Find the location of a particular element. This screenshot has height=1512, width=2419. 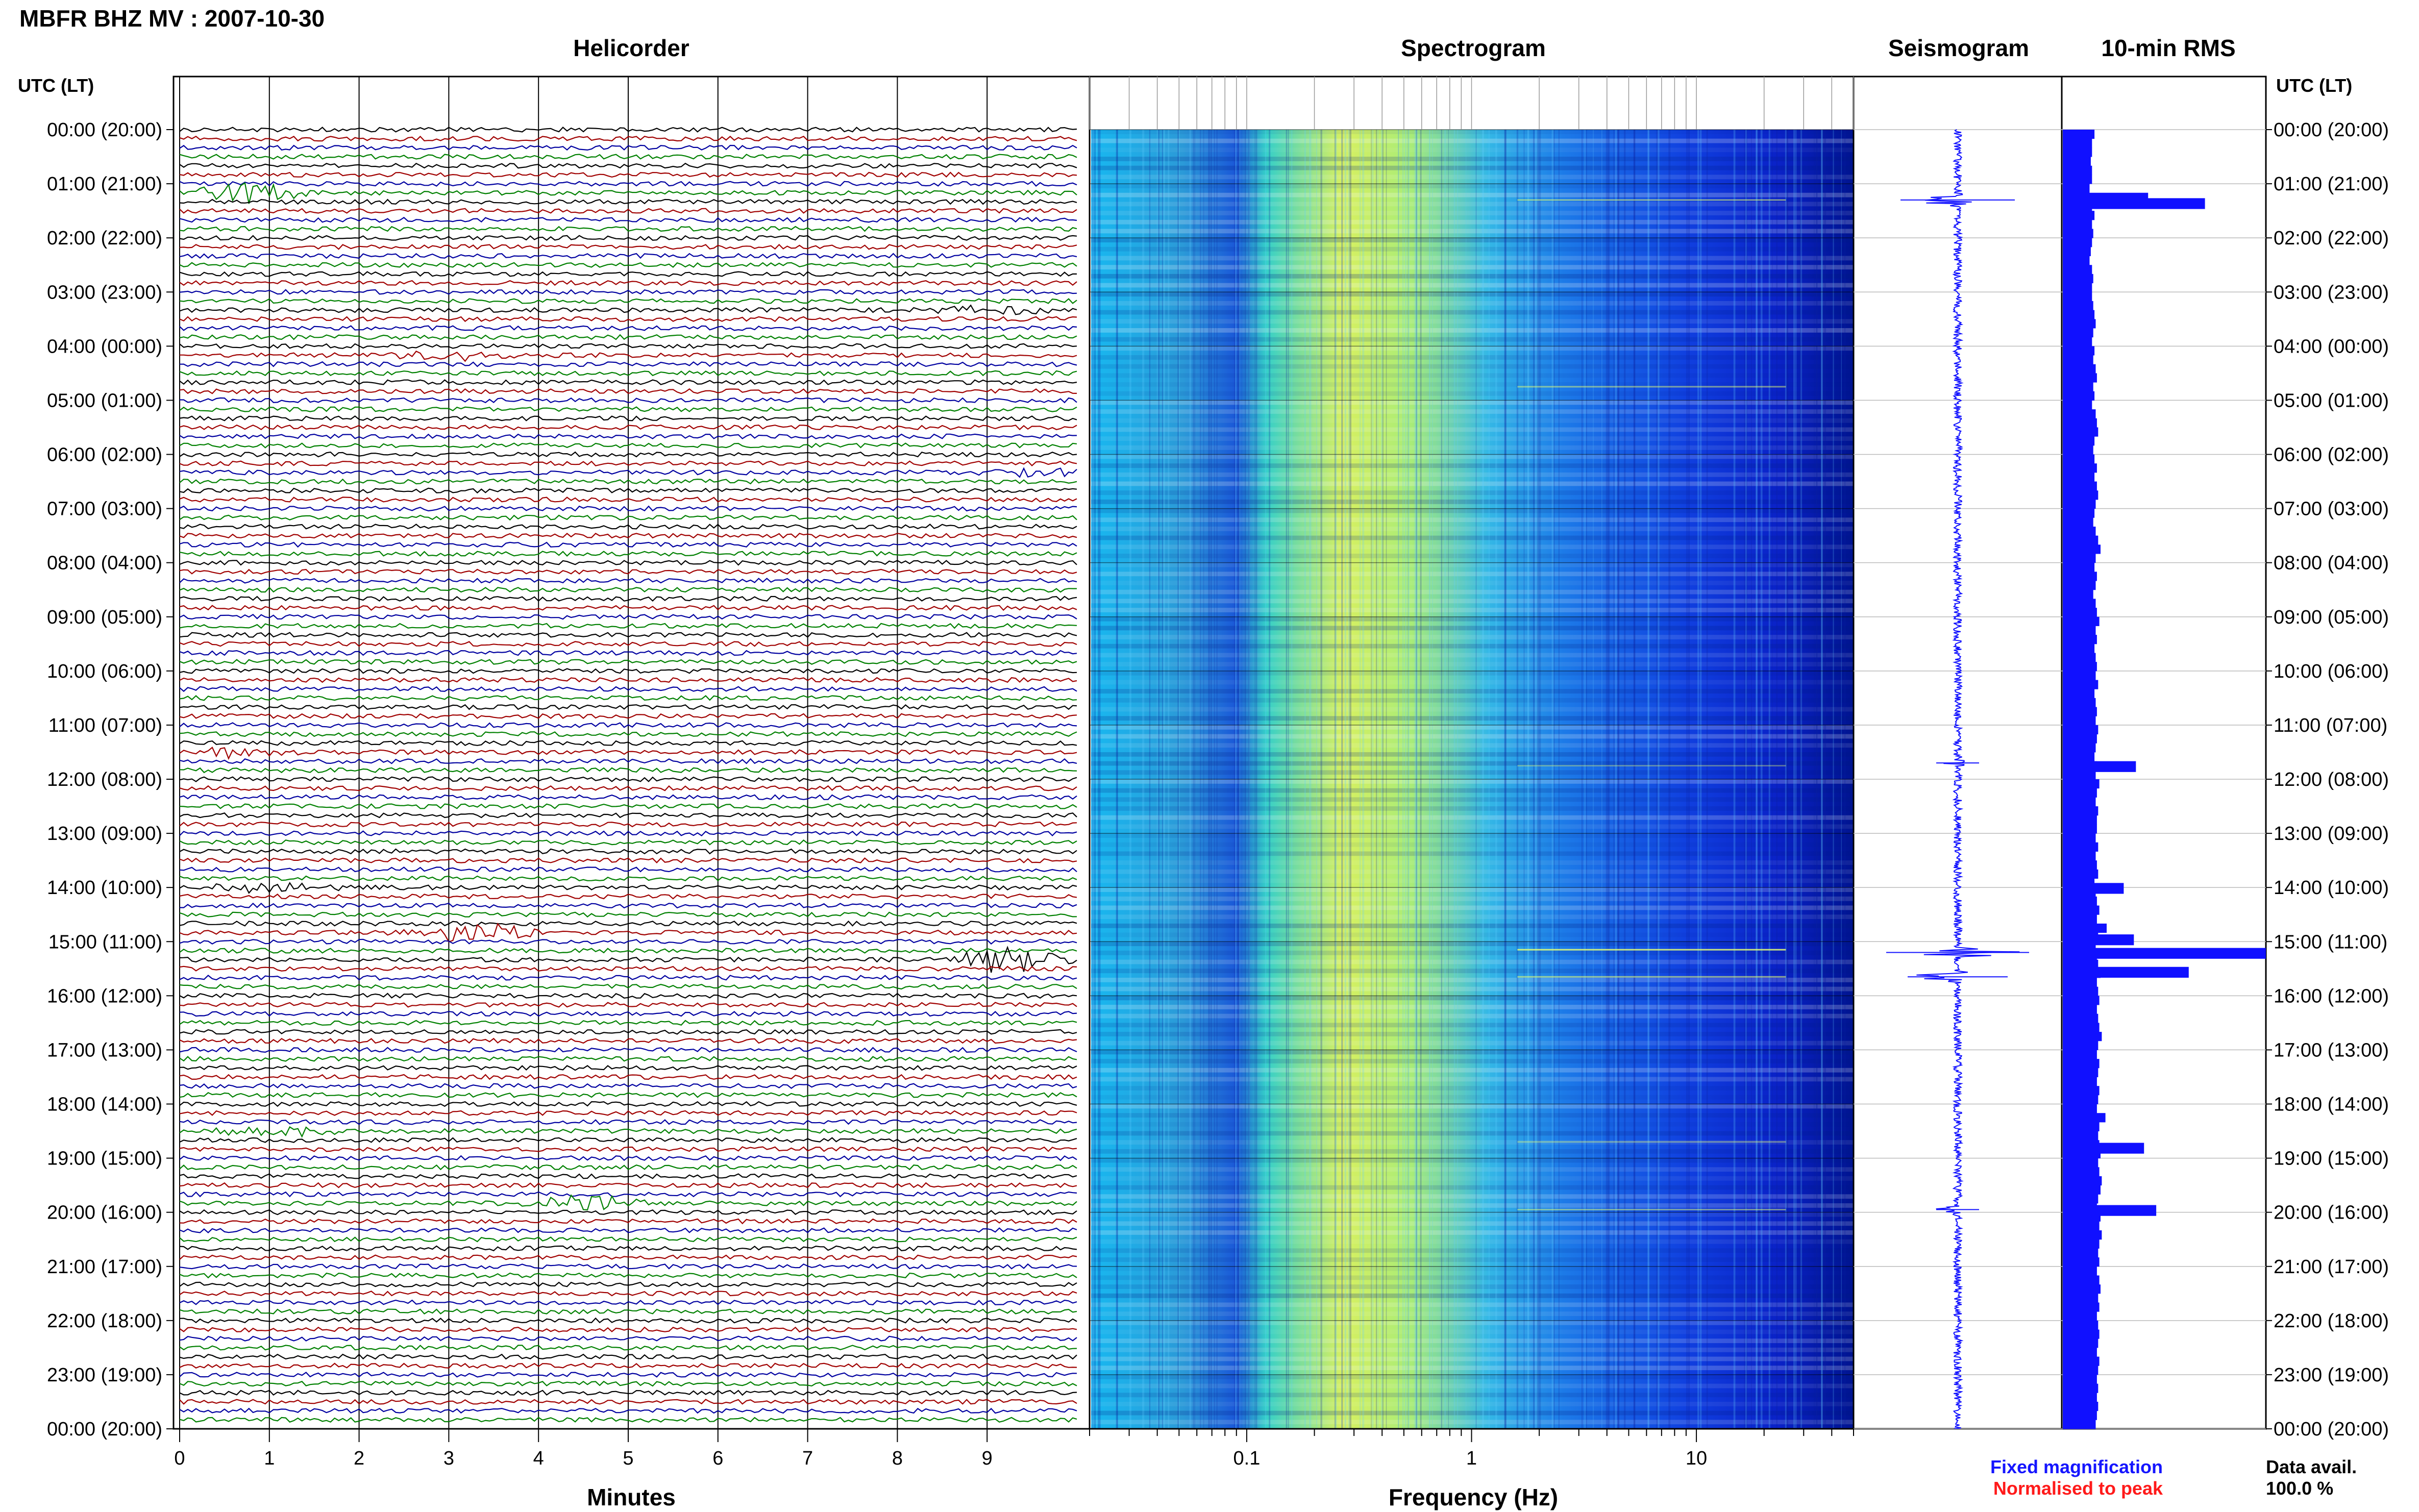

right-time-label: 02:00 (22:00) is located at coordinates (2331, 238).